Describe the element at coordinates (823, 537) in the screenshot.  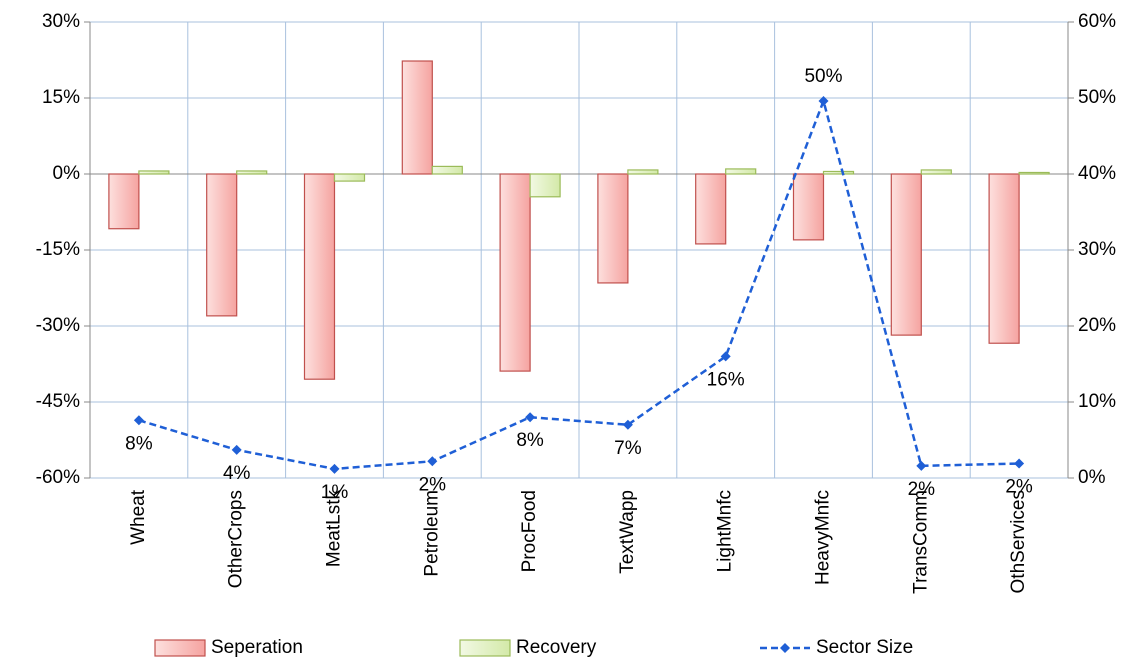
I see `x-tick-label: HeavyMnfc` at that location.